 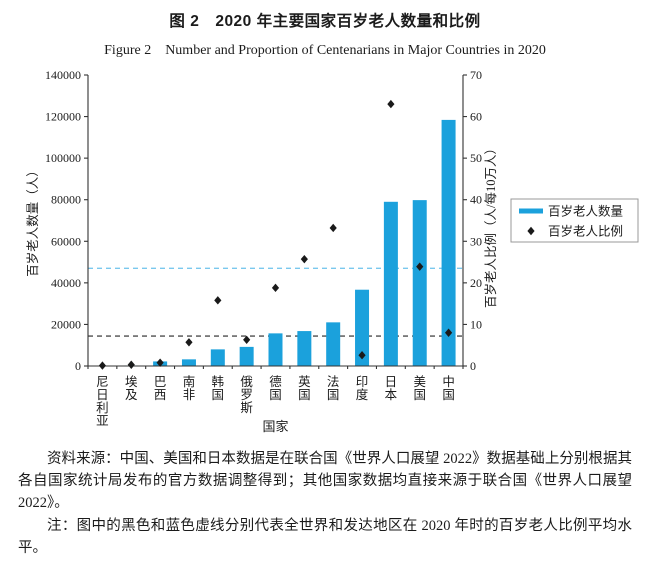 I want to click on marker-法国, so click(x=333, y=228).